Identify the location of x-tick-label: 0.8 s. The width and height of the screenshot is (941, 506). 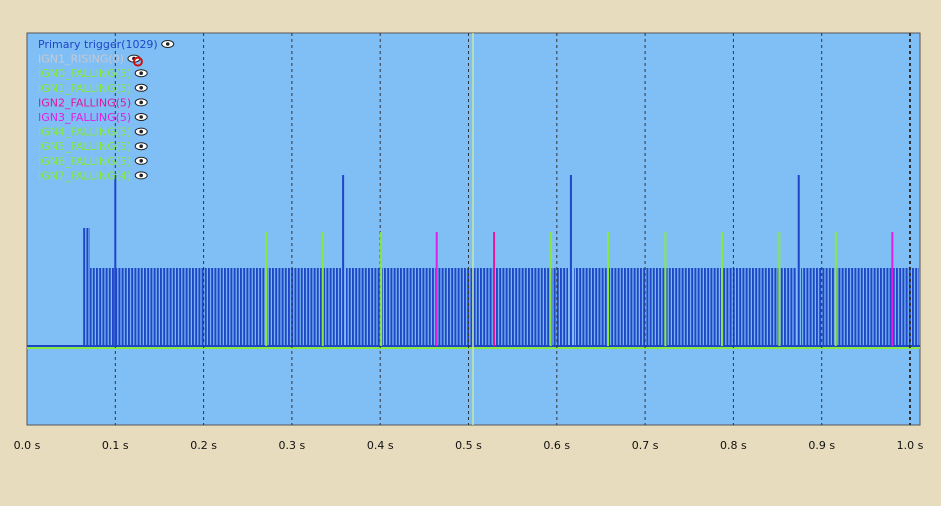
(733, 445).